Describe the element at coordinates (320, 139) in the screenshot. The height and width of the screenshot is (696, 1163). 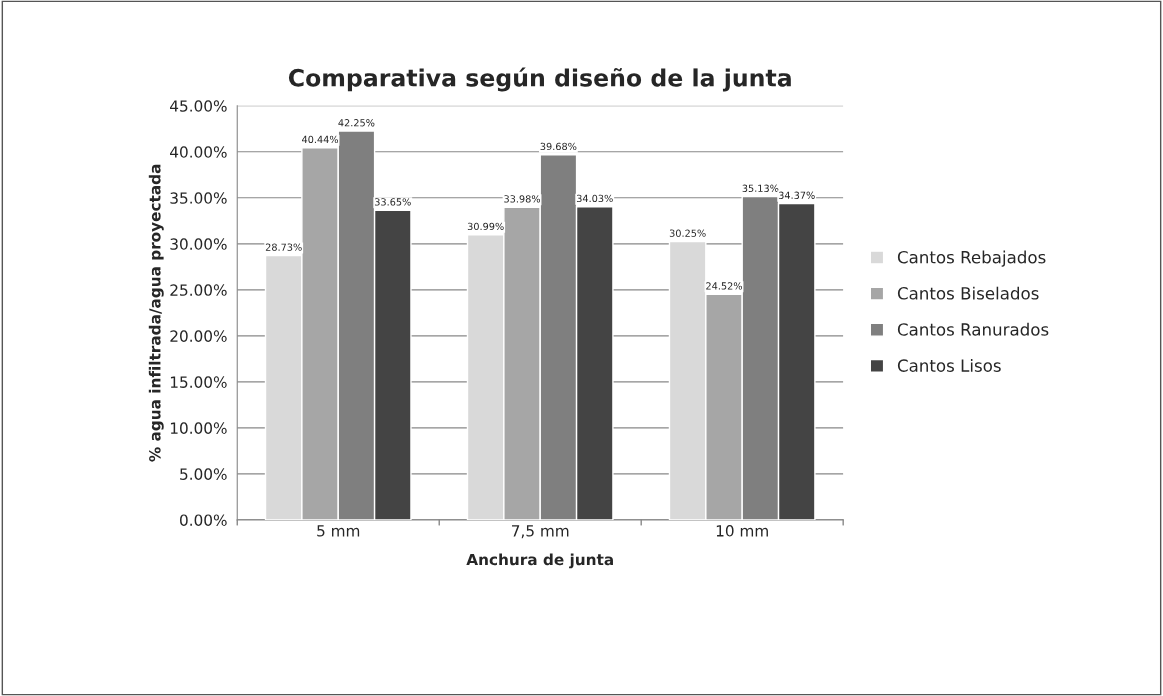
I see `data-label: 40.44%` at that location.